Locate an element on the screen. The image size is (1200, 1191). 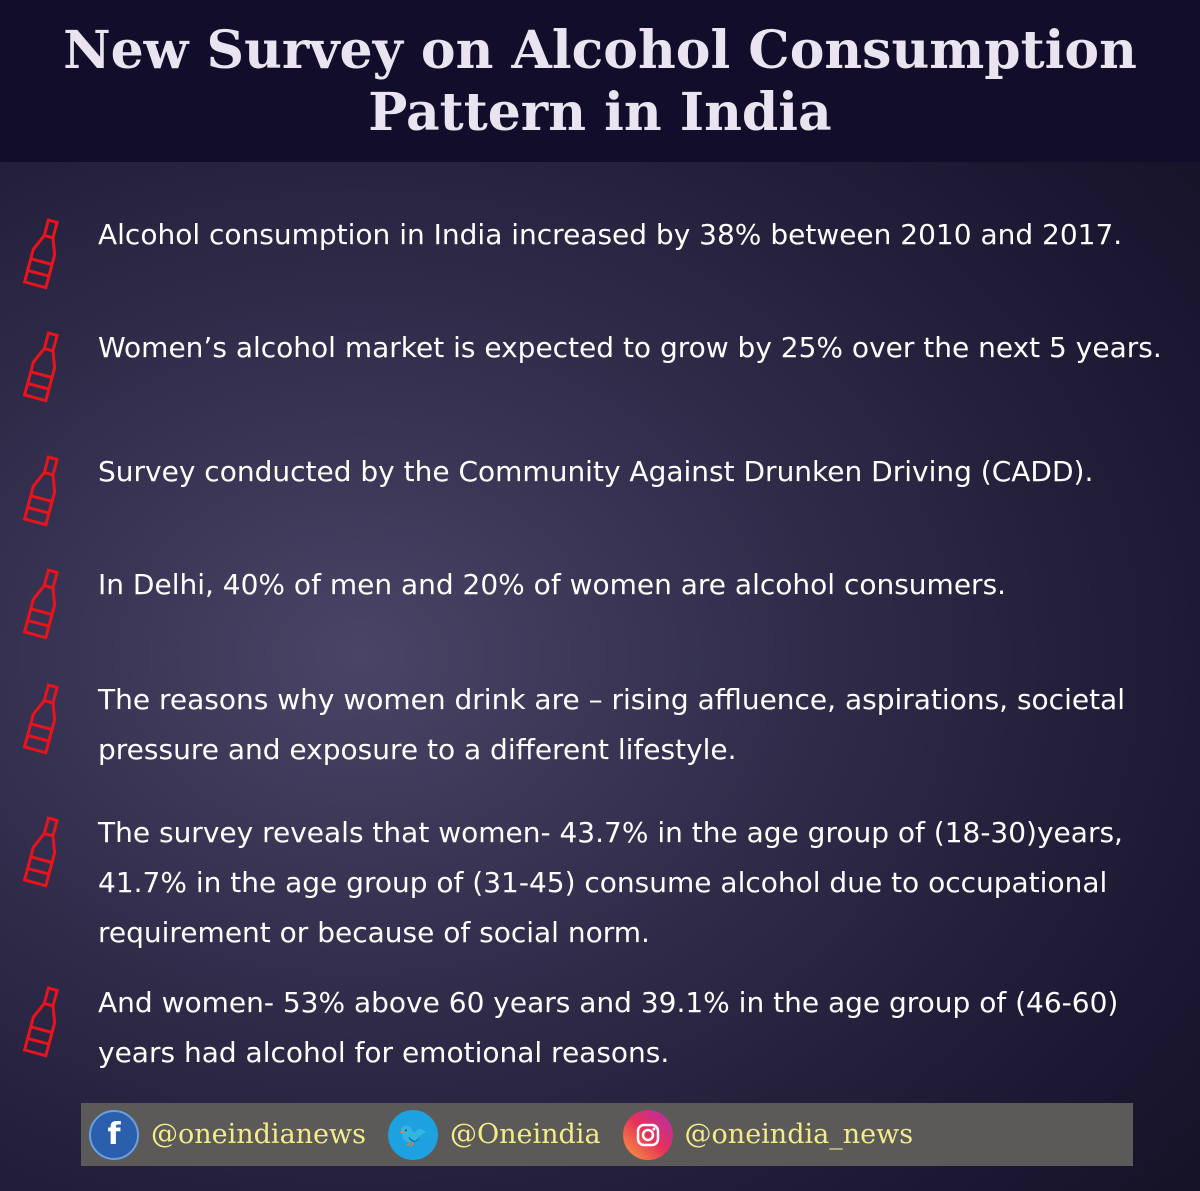
twitter-handle: @Oneindia is located at coordinates (525, 1134).